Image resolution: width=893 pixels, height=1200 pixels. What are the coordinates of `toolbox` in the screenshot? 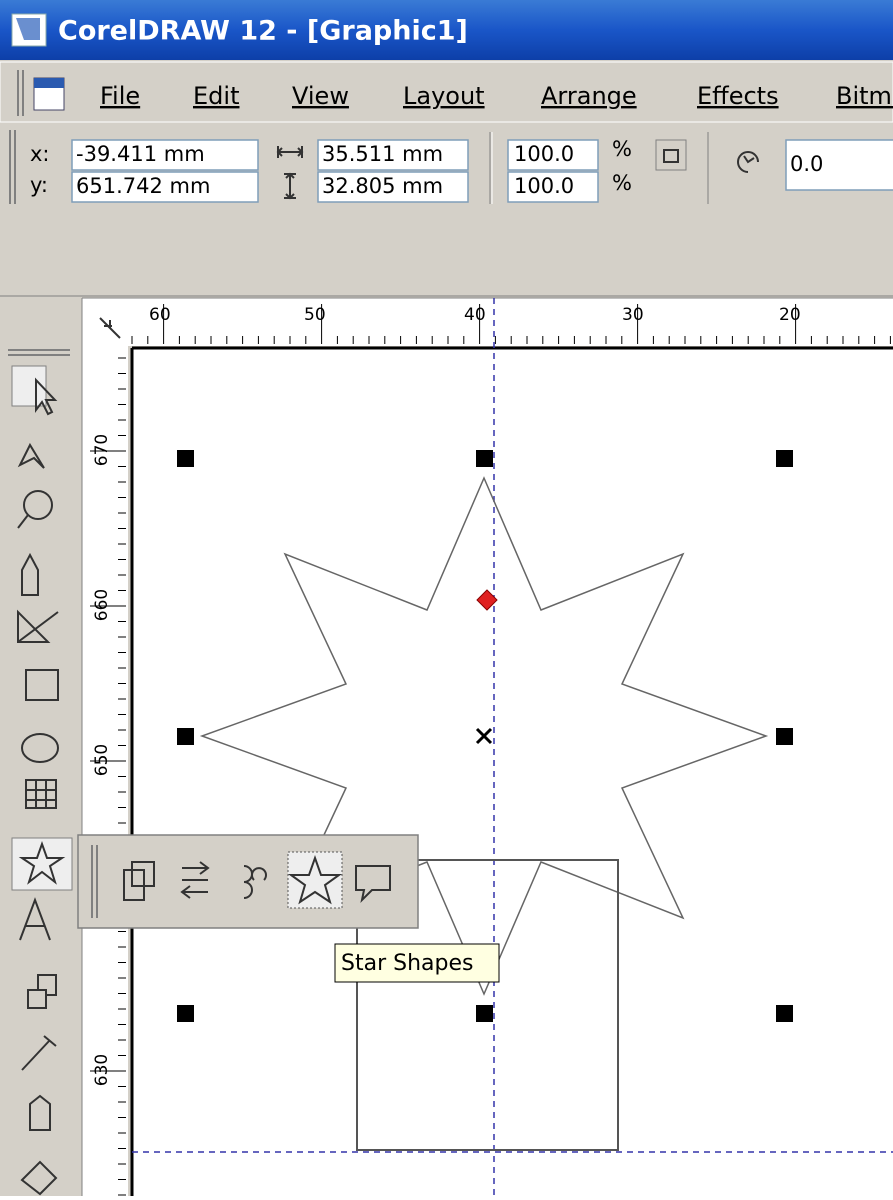 It's located at (39, 769).